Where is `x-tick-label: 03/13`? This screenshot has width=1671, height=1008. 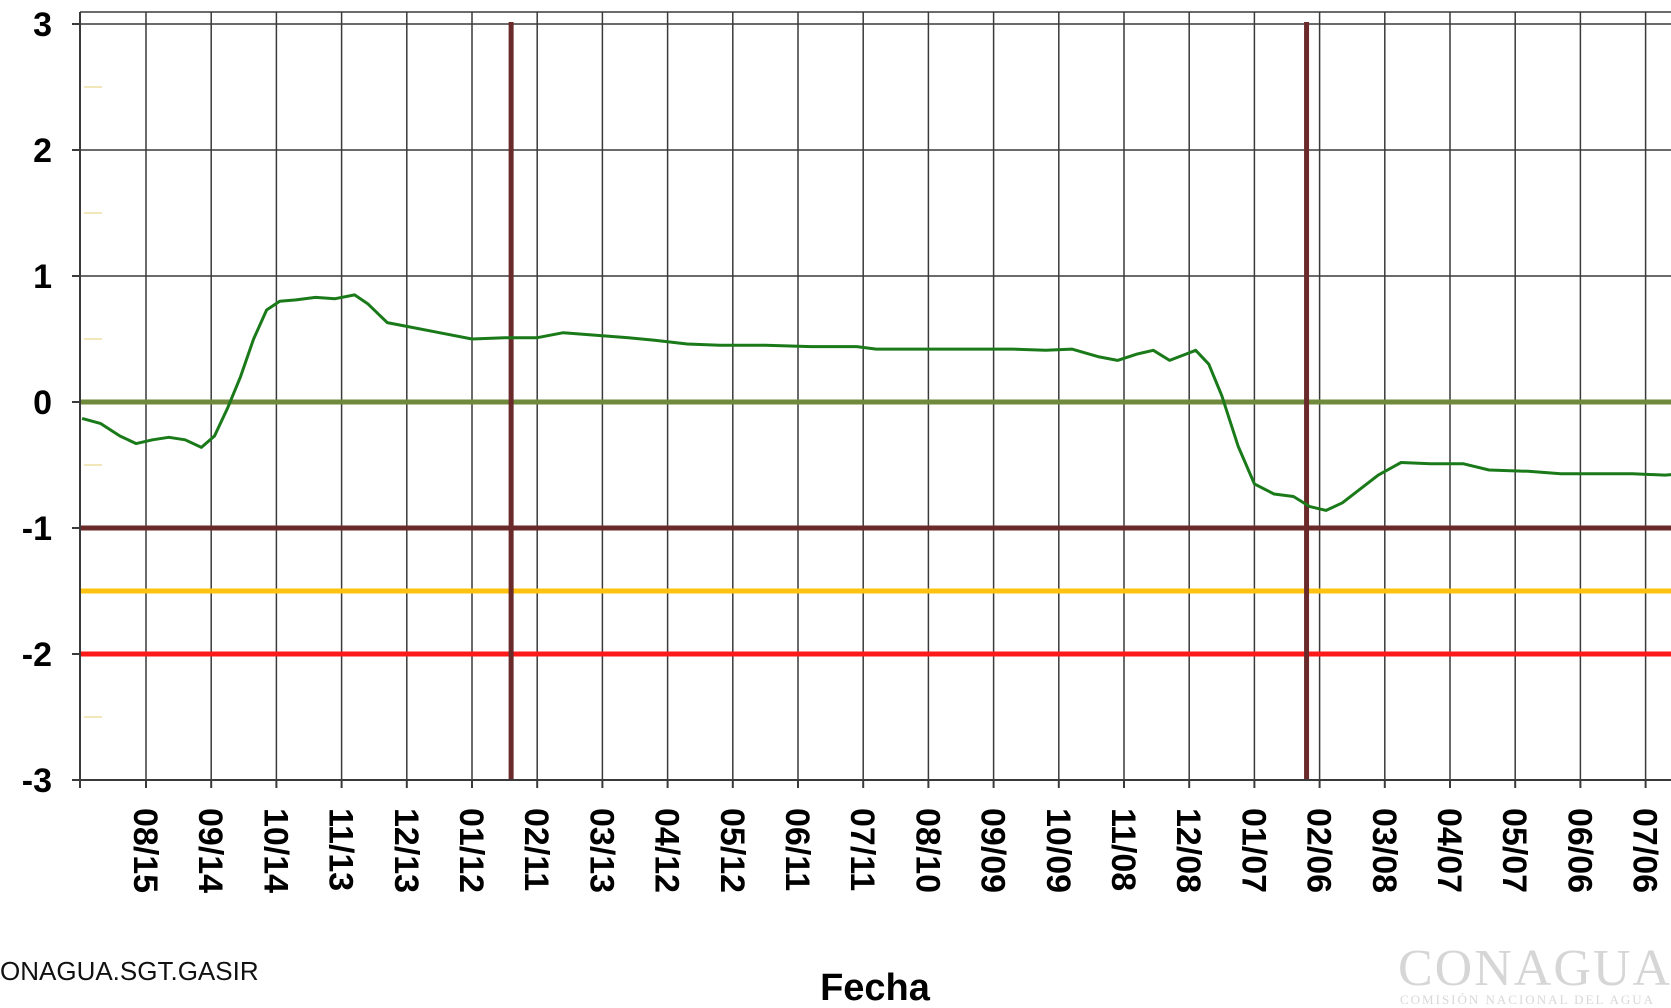 x-tick-label: 03/13 is located at coordinates (601, 850).